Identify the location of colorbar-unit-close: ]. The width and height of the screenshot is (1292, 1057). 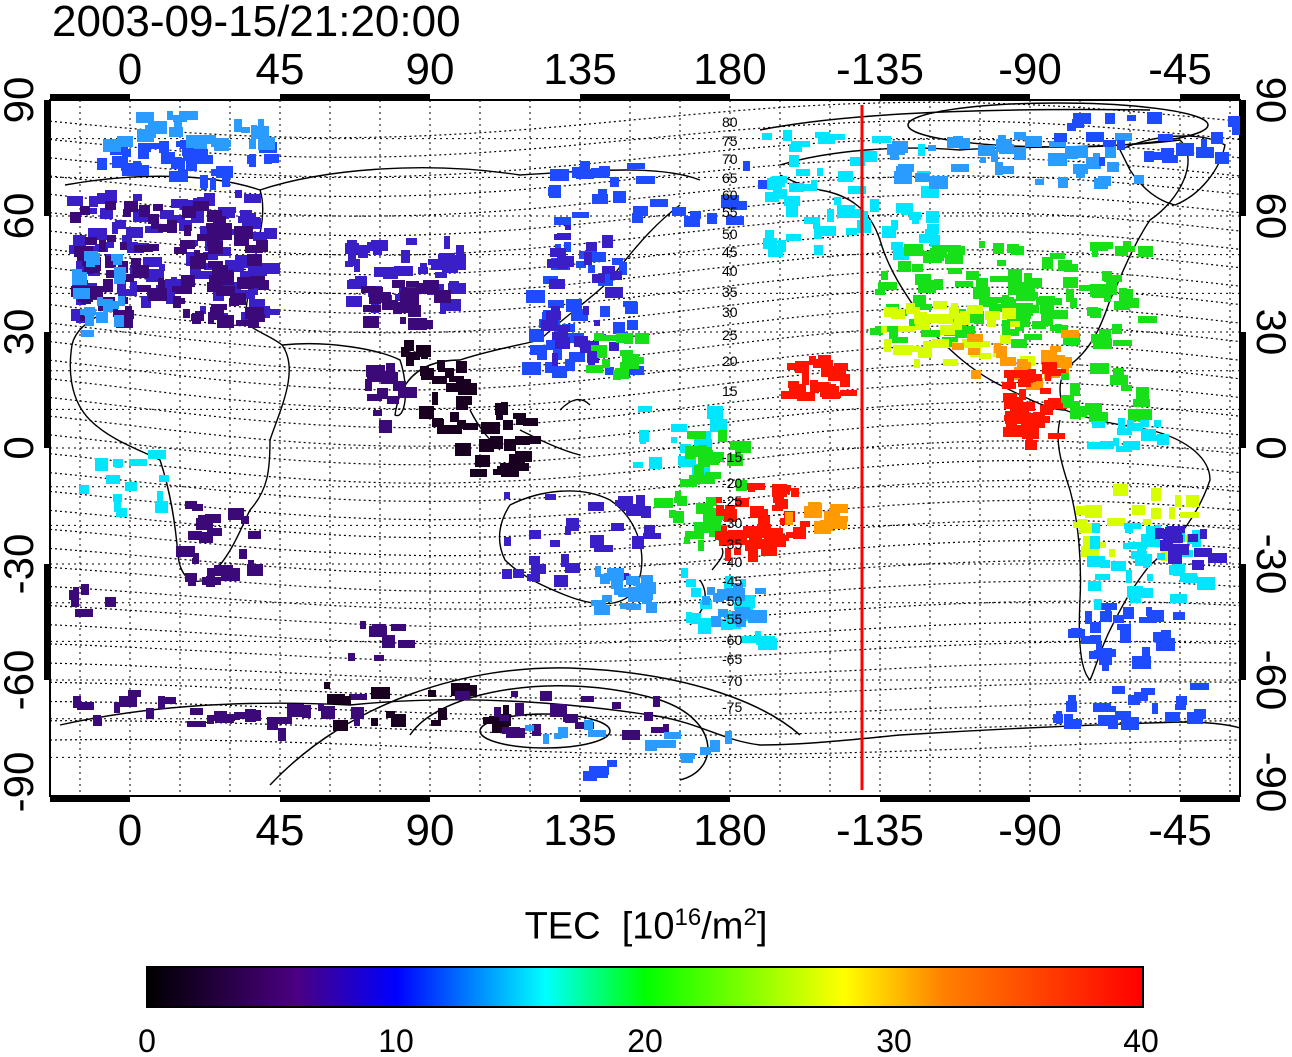
(762, 926).